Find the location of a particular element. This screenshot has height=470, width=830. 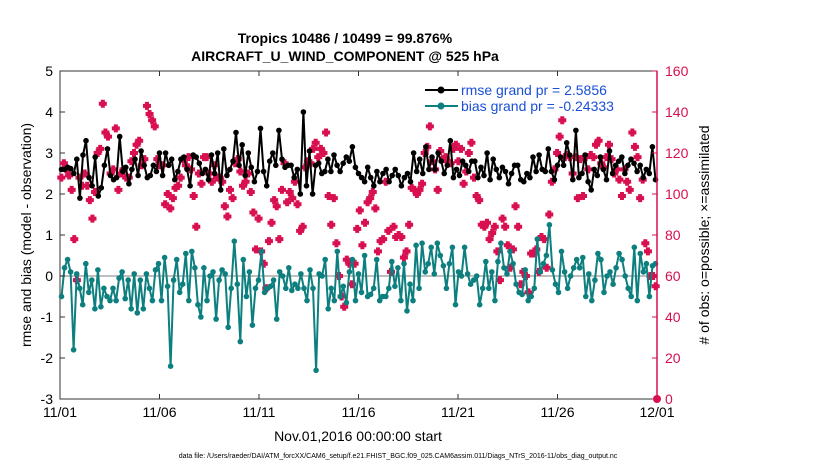

x-tick-label: 11/11 is located at coordinates (259, 412).